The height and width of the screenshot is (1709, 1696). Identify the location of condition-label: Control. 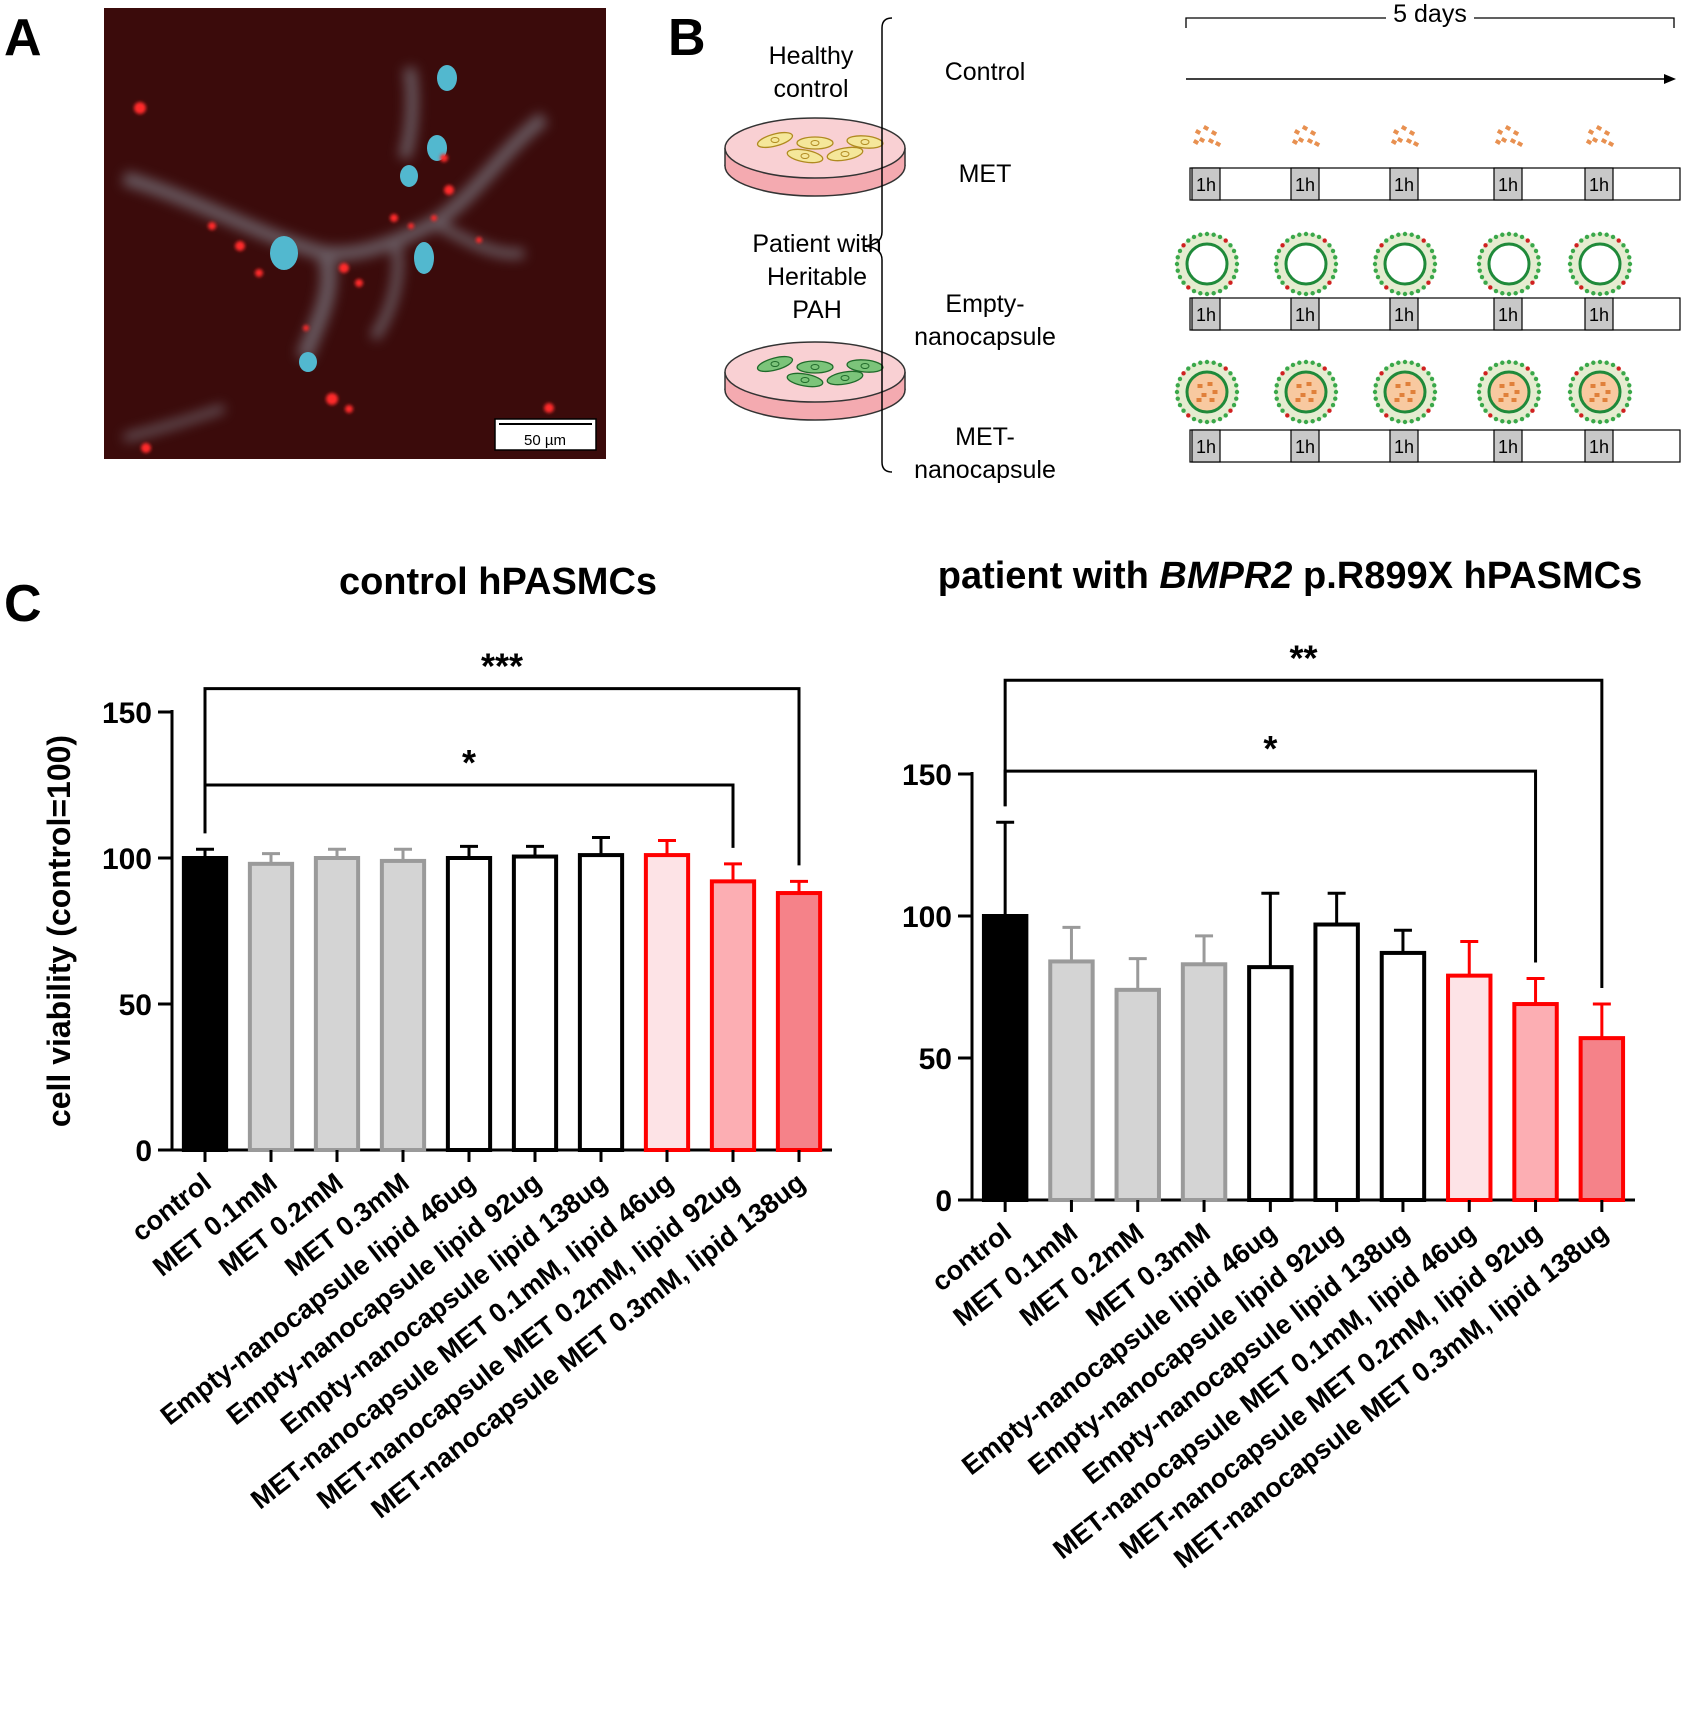
(985, 72).